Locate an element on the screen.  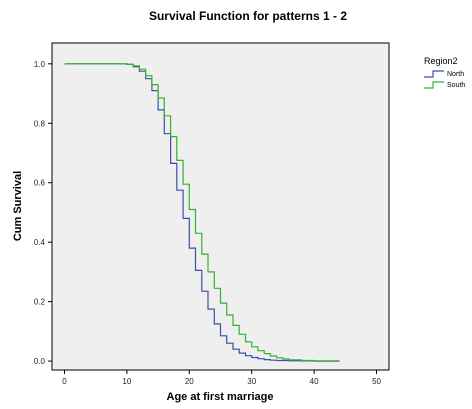
y-tick-label: 1.0 is located at coordinates (40, 64).